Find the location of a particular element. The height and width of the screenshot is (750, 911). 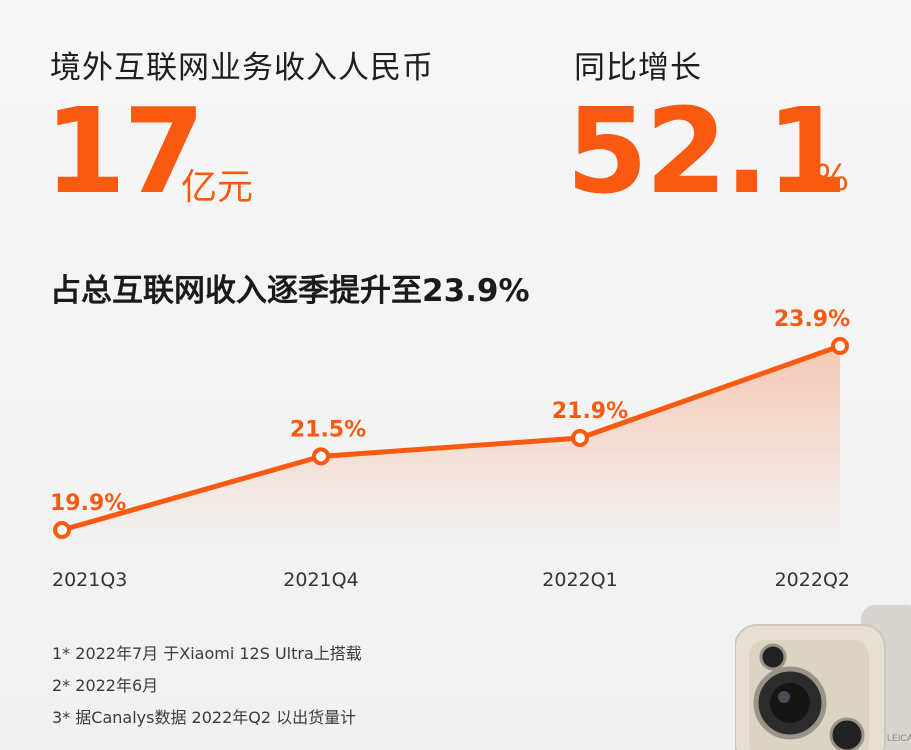

footnote-1: 1* 2022年7月 于Xiaomi 12S Ultra上搭载 is located at coordinates (207, 653).